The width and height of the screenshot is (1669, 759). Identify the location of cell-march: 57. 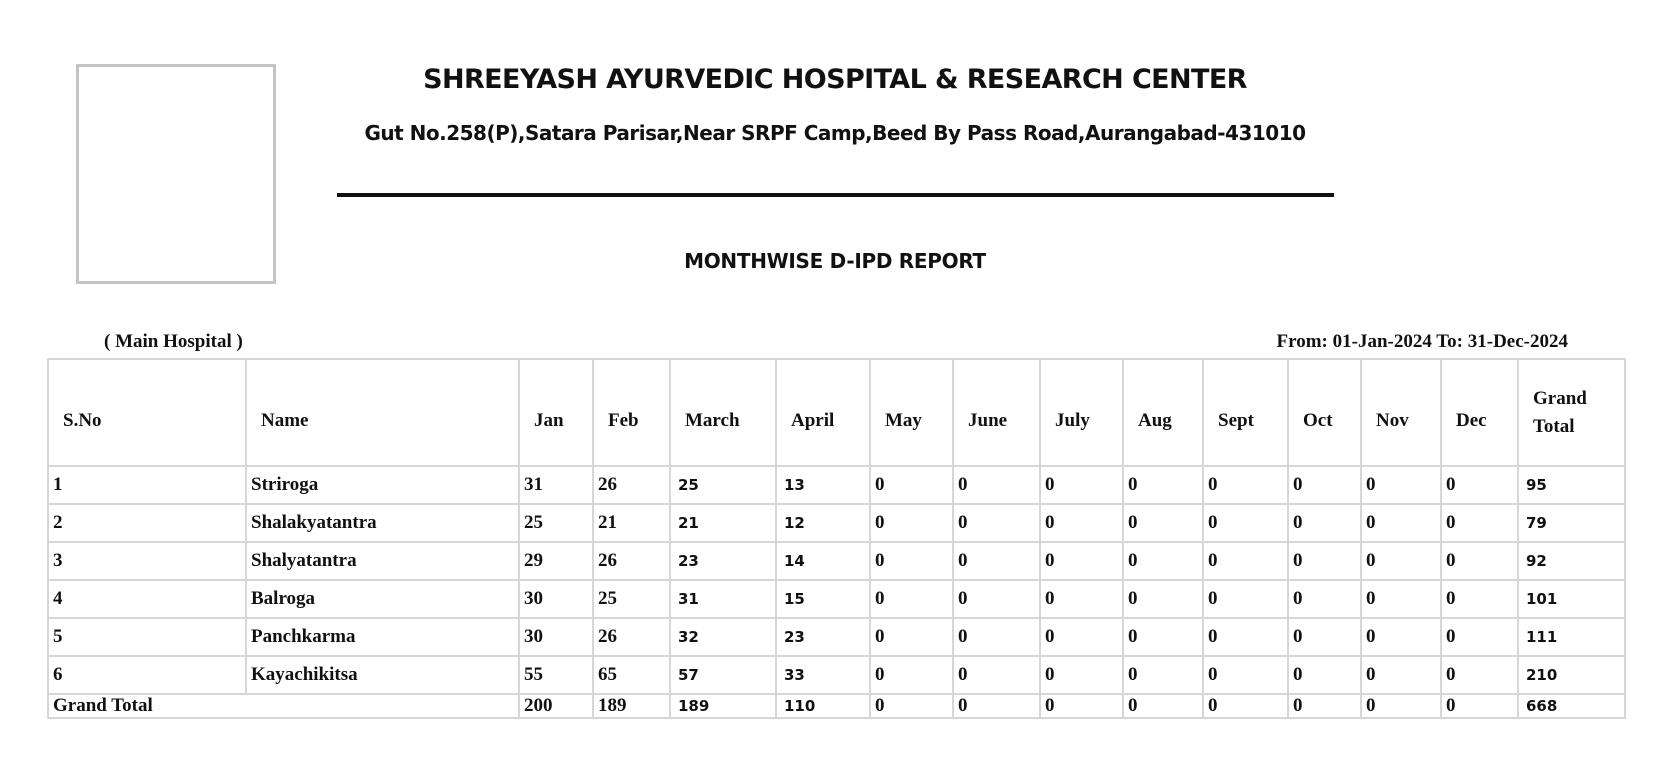
(723, 675).